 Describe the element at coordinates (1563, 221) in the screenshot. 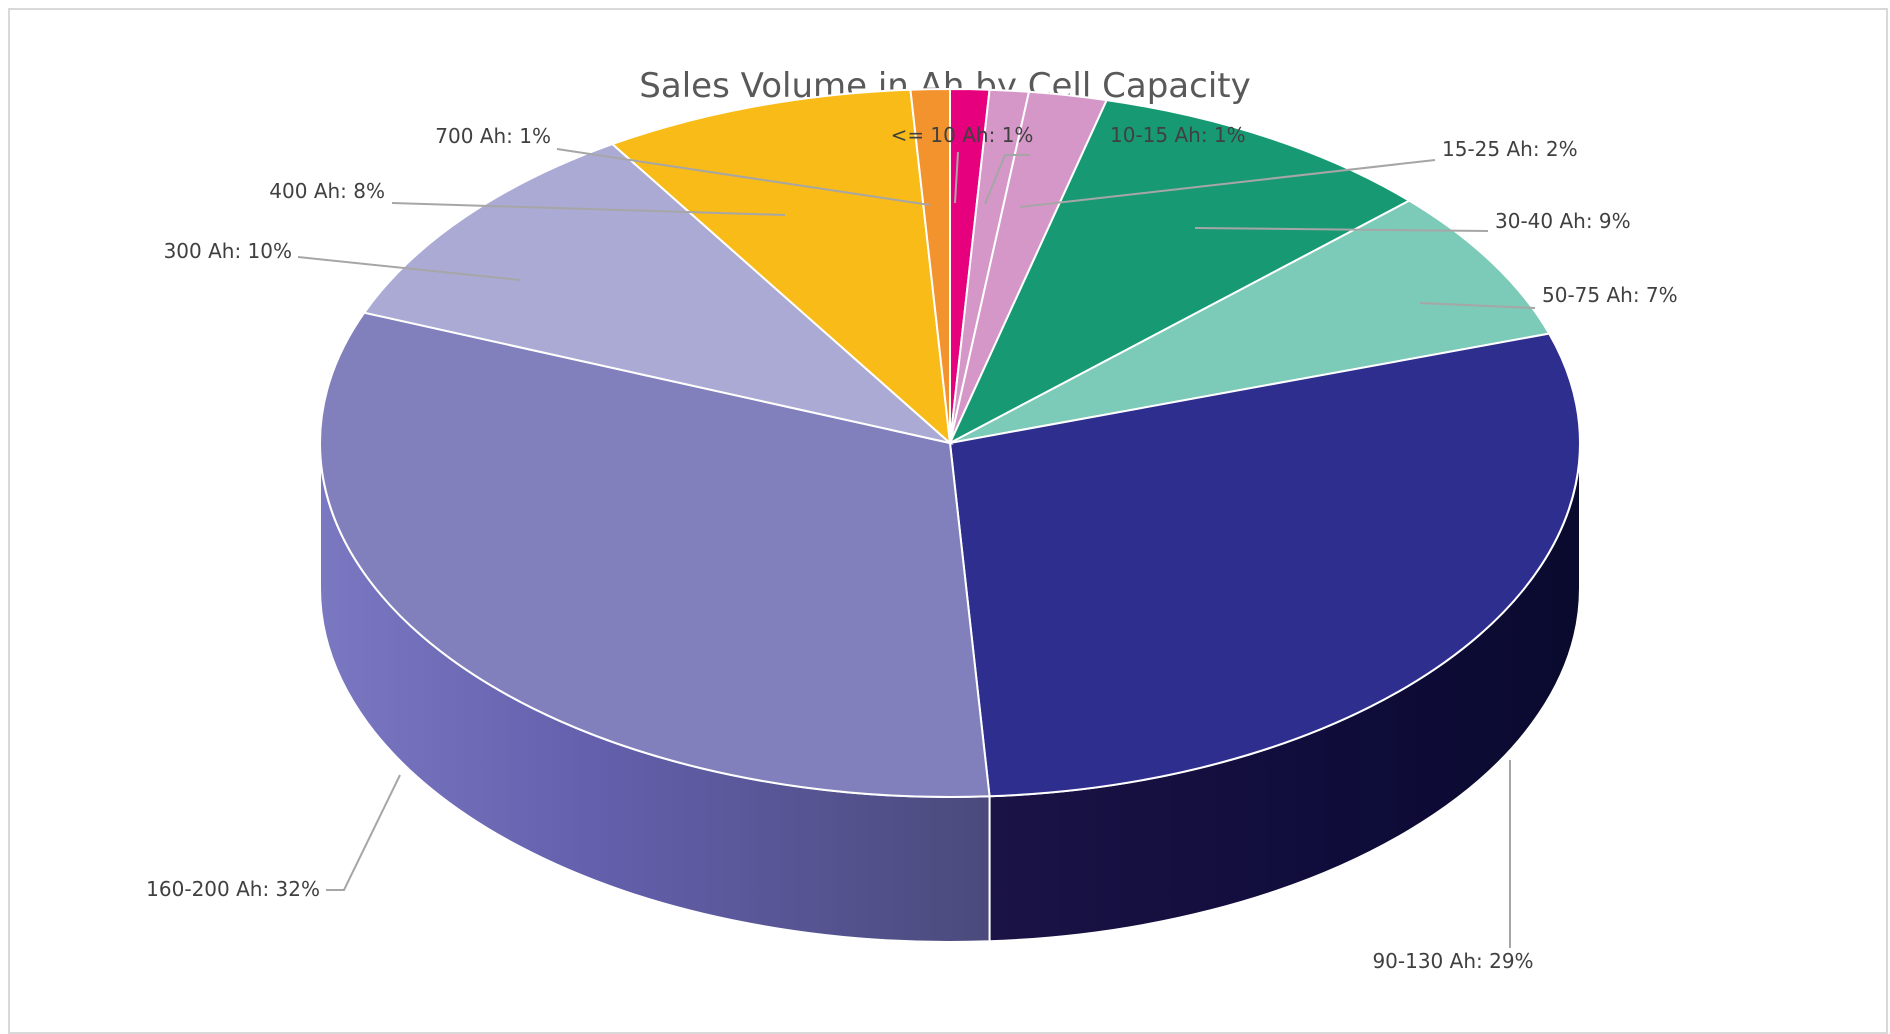

I see `data-label-3: 30-40 Ah: 9%` at that location.